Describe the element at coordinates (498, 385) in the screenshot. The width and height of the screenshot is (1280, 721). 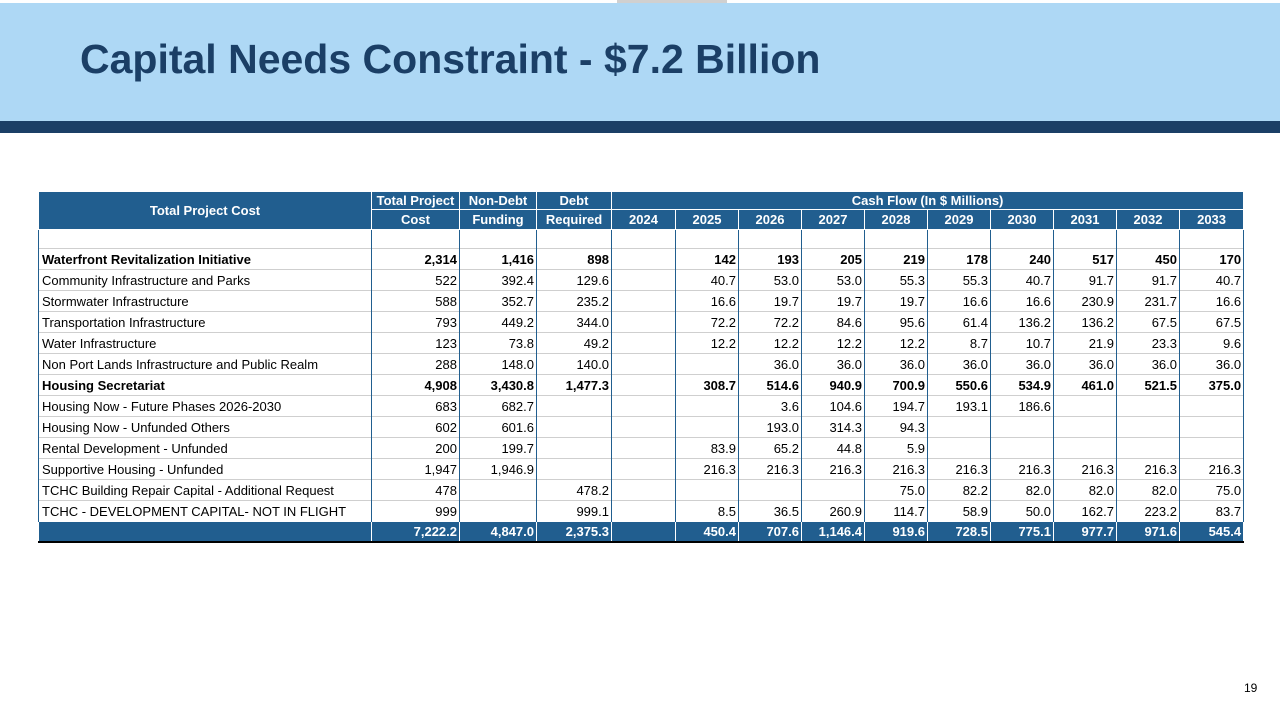
I see `non-debt-funding-cell: 3,430.8` at that location.